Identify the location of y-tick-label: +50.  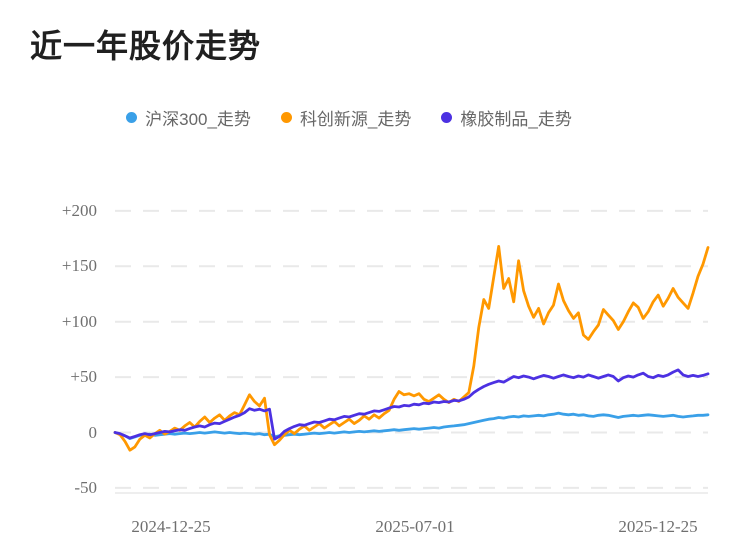
(83, 376).